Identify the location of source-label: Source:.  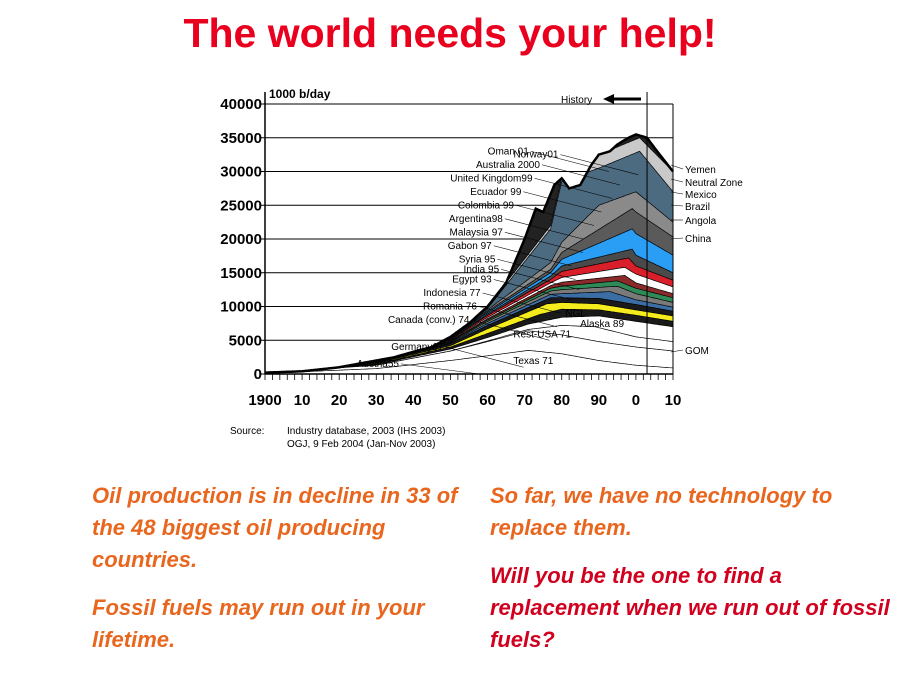
(247, 431).